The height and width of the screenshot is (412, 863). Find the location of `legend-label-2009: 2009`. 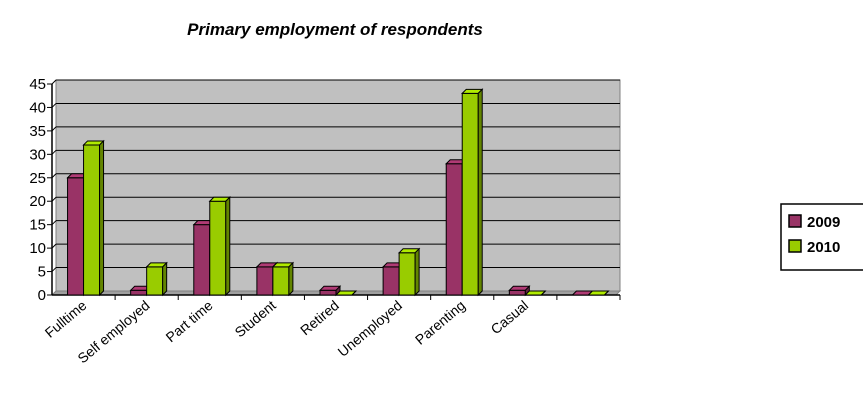

legend-label-2009: 2009 is located at coordinates (823, 222).